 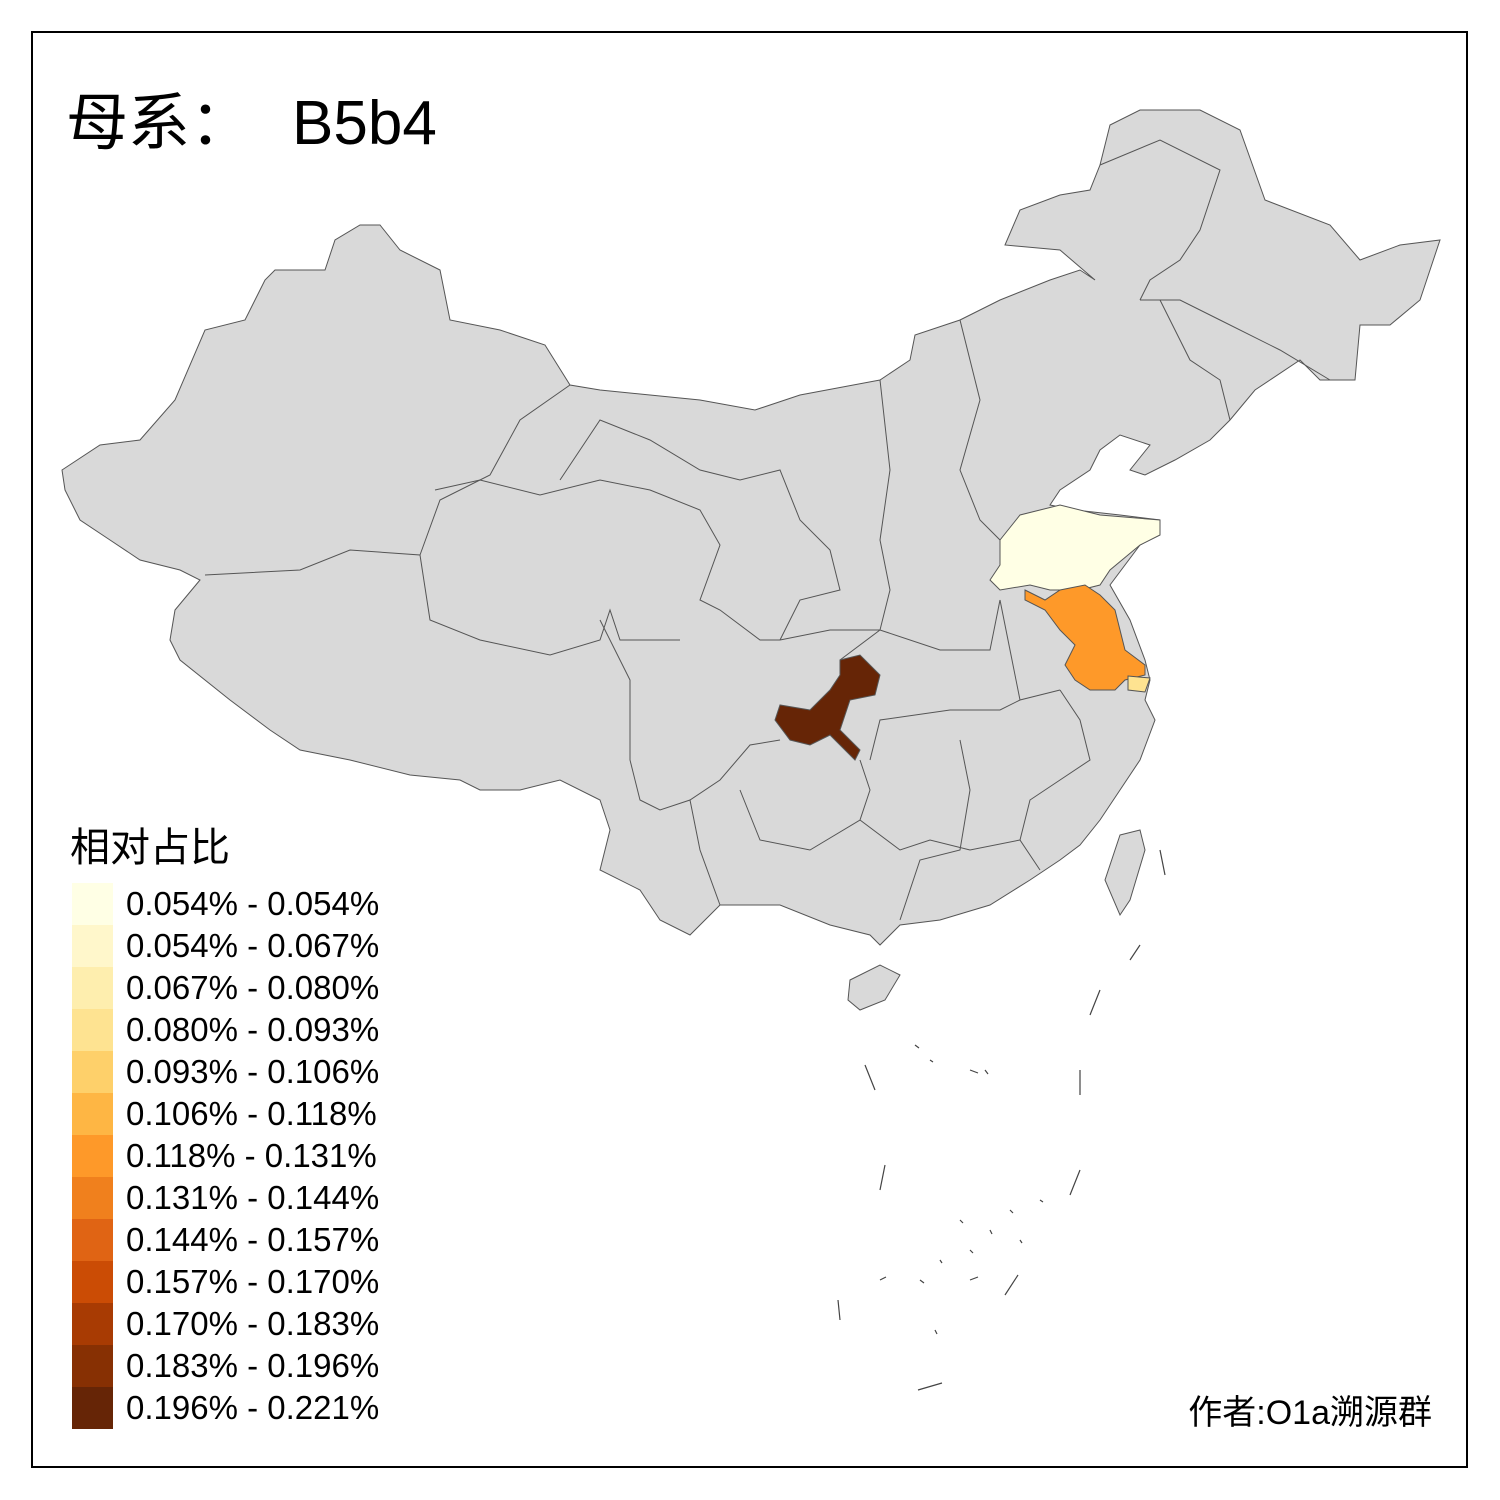 I want to click on legend-item: 0.183% - 0.196%, so click(x=225, y=1366).